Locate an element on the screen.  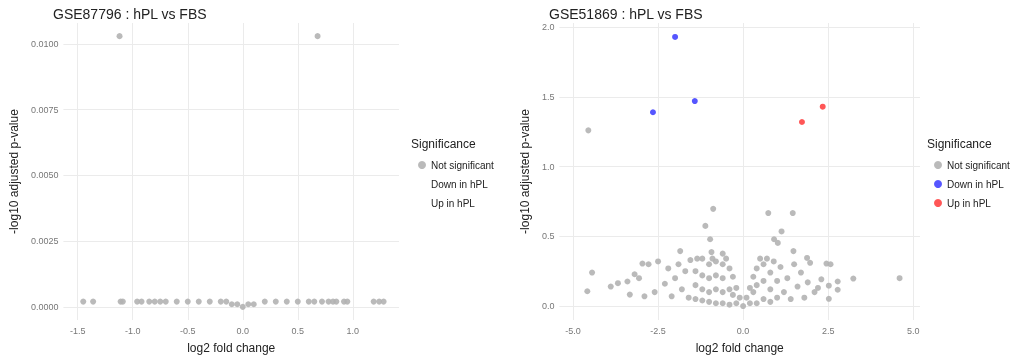
legend-label: Down in hPL is located at coordinates (976, 184).